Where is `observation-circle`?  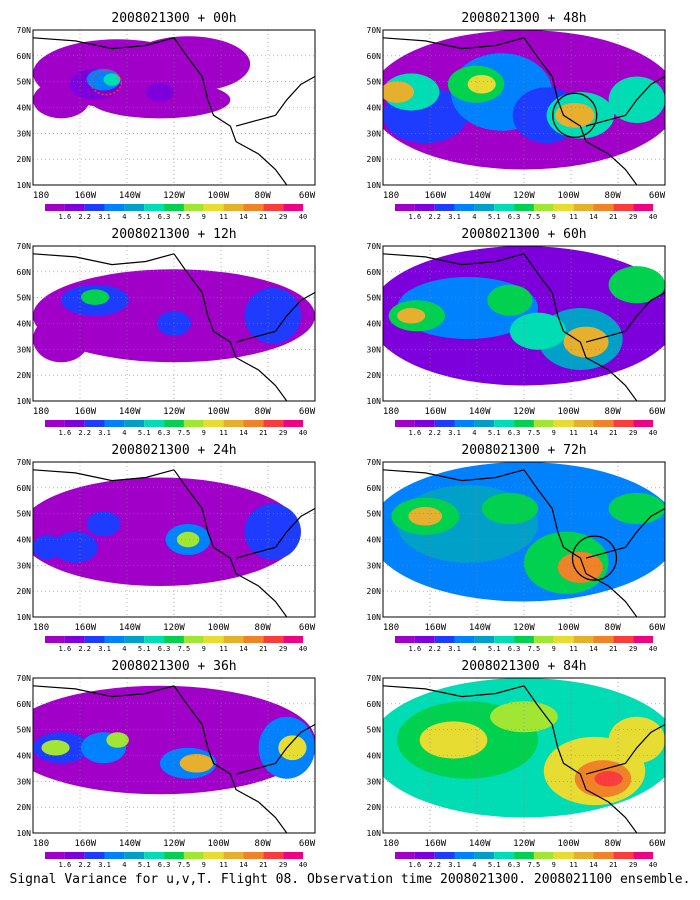 observation-circle is located at coordinates (575, 115).